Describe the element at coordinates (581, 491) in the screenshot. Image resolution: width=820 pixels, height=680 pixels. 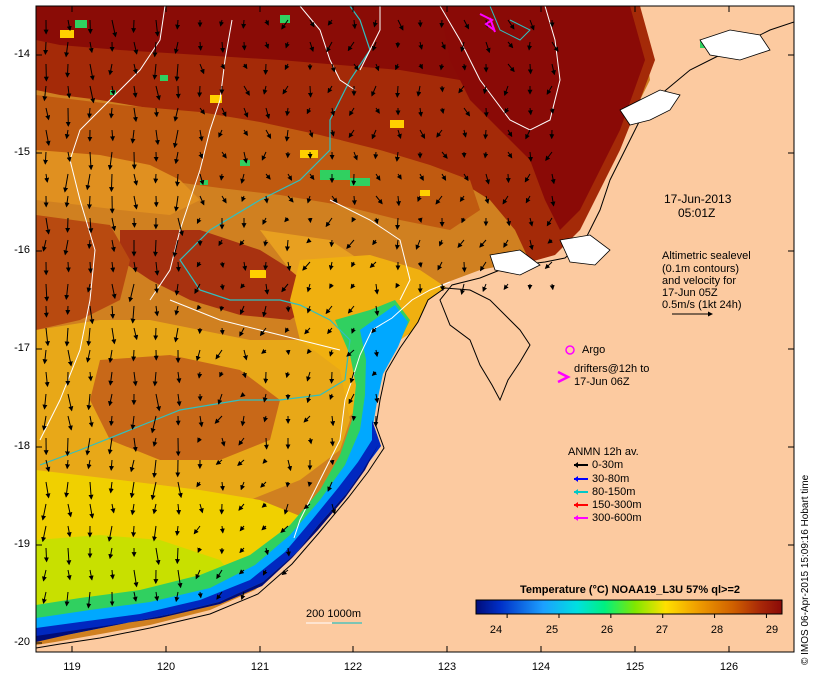
I see `anmn-arrows` at that location.